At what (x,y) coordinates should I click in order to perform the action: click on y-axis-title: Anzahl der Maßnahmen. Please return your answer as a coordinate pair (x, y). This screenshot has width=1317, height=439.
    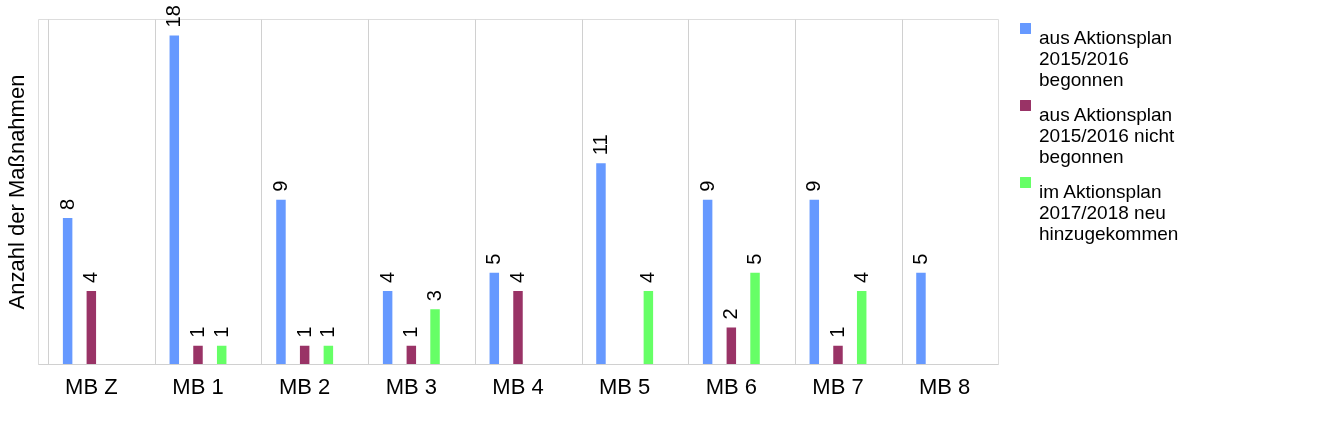
    Looking at the image, I should click on (16, 192).